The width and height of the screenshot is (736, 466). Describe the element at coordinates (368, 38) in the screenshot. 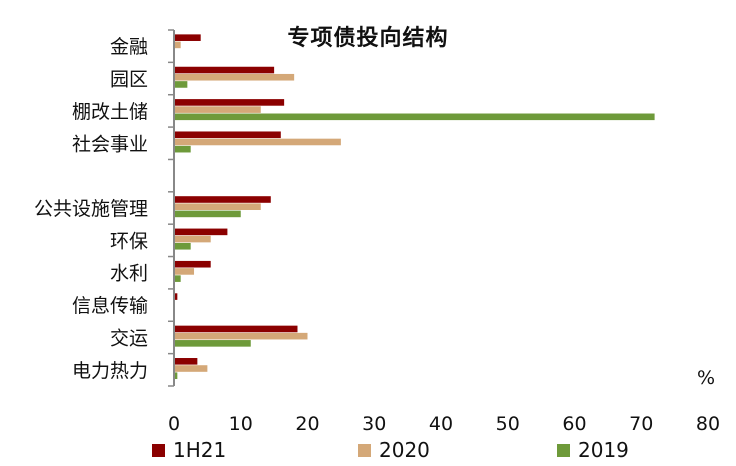

I see `chart-title: 专项债投向结构` at that location.